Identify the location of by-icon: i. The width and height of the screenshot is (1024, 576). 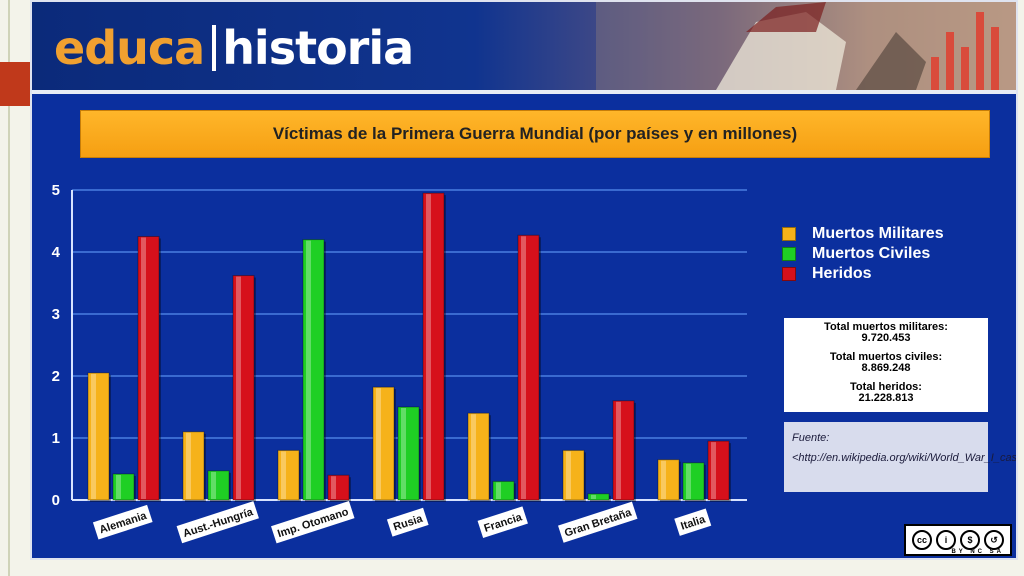
(946, 540).